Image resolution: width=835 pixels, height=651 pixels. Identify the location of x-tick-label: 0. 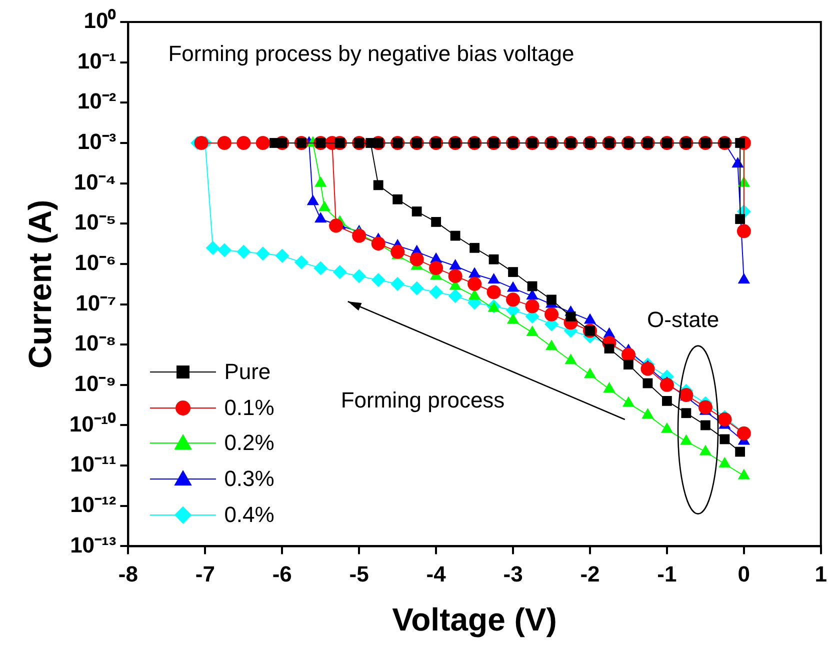
(744, 573).